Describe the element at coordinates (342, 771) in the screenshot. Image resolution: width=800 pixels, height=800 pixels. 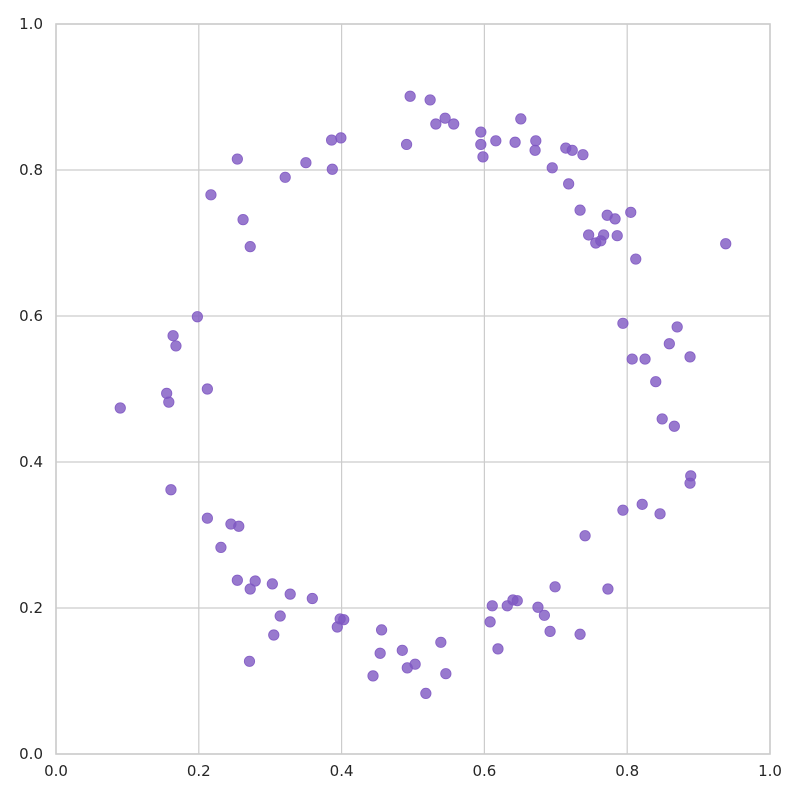
I see `x-tick-label: 0.4` at that location.